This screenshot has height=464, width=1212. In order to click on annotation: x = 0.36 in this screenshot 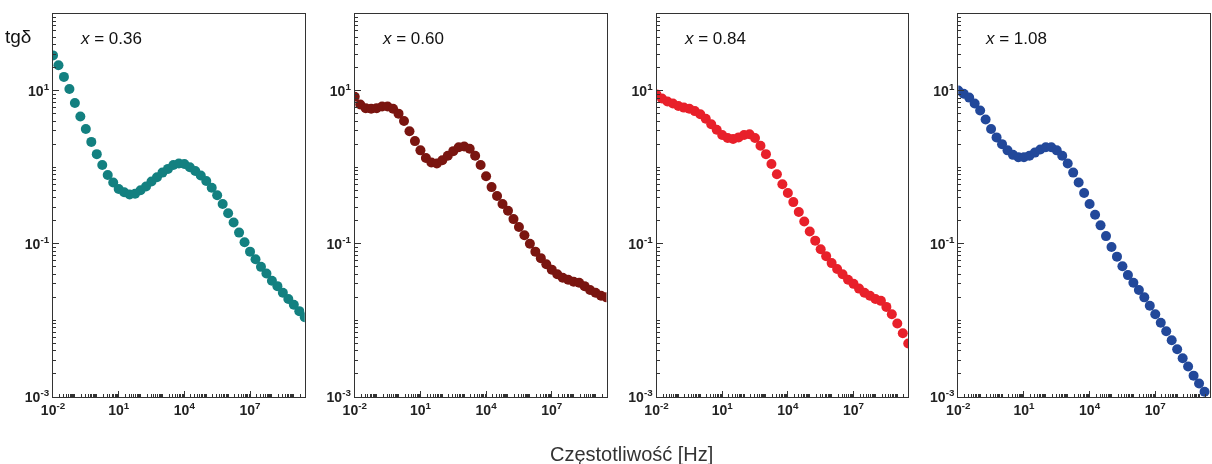, I will do `click(111, 38)`.